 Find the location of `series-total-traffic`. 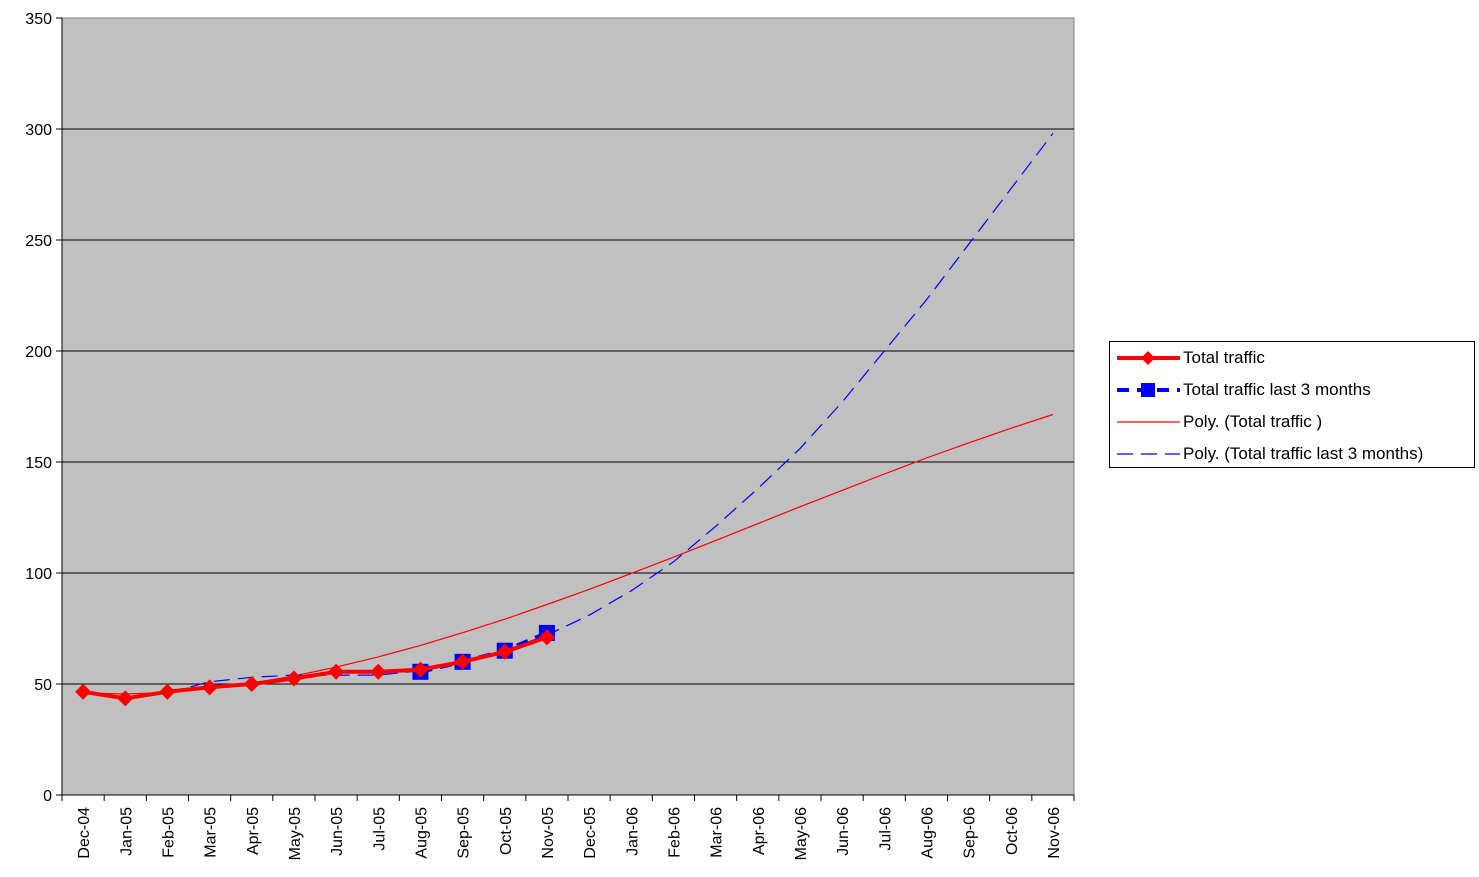

series-total-traffic is located at coordinates (315, 668).